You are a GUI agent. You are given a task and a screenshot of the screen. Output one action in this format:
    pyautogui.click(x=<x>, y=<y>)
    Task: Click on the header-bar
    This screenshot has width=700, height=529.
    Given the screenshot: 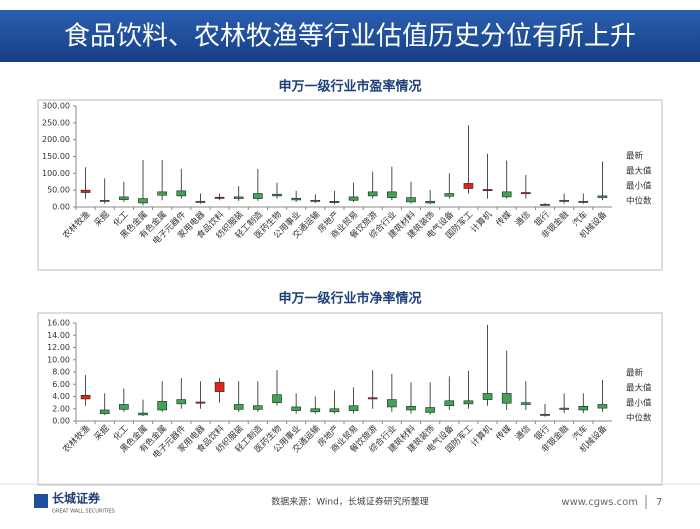 What is the action you would take?
    pyautogui.click(x=350, y=36)
    